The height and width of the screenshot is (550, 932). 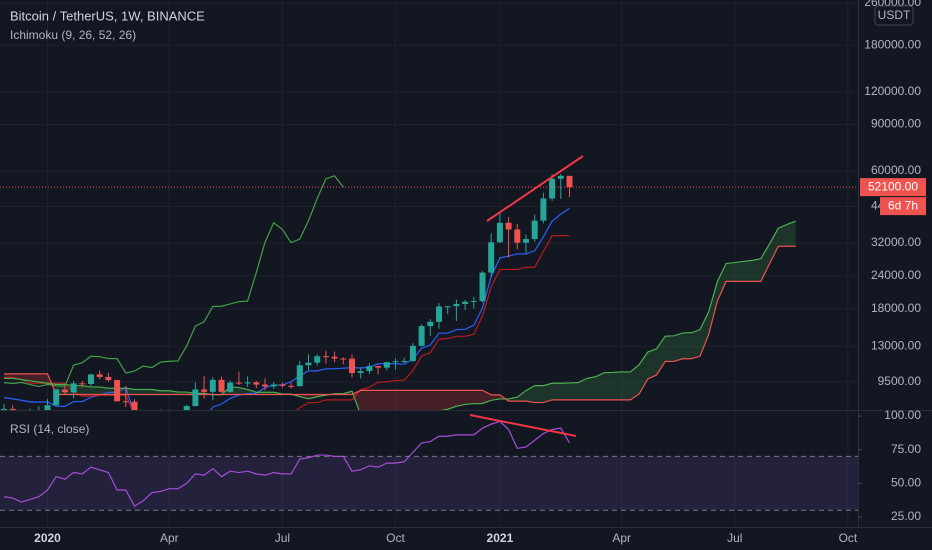 What do you see at coordinates (903, 206) in the screenshot?
I see `countdown-tag` at bounding box center [903, 206].